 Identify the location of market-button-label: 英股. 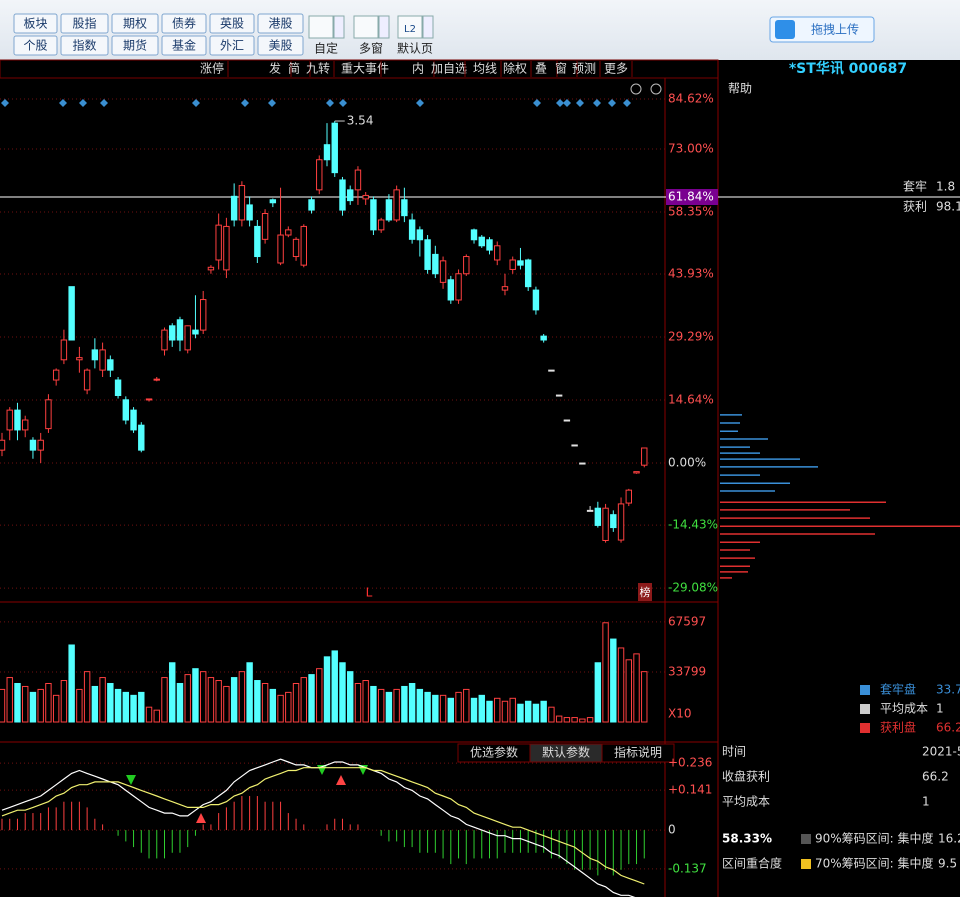
(232, 24).